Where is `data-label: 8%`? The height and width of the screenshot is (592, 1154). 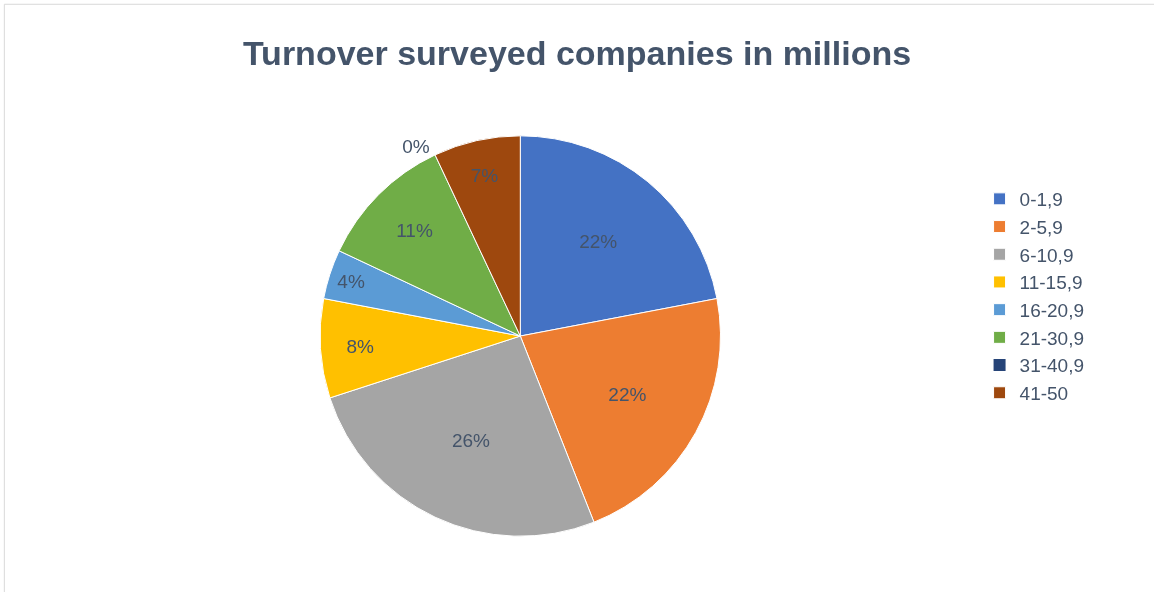
data-label: 8% is located at coordinates (360, 346).